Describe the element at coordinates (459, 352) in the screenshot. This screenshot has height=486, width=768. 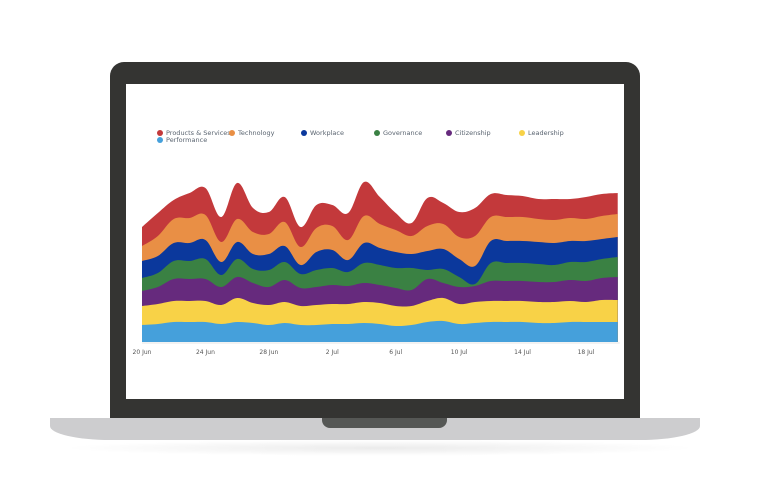
I see `x-tick-label: 10 Jul` at that location.